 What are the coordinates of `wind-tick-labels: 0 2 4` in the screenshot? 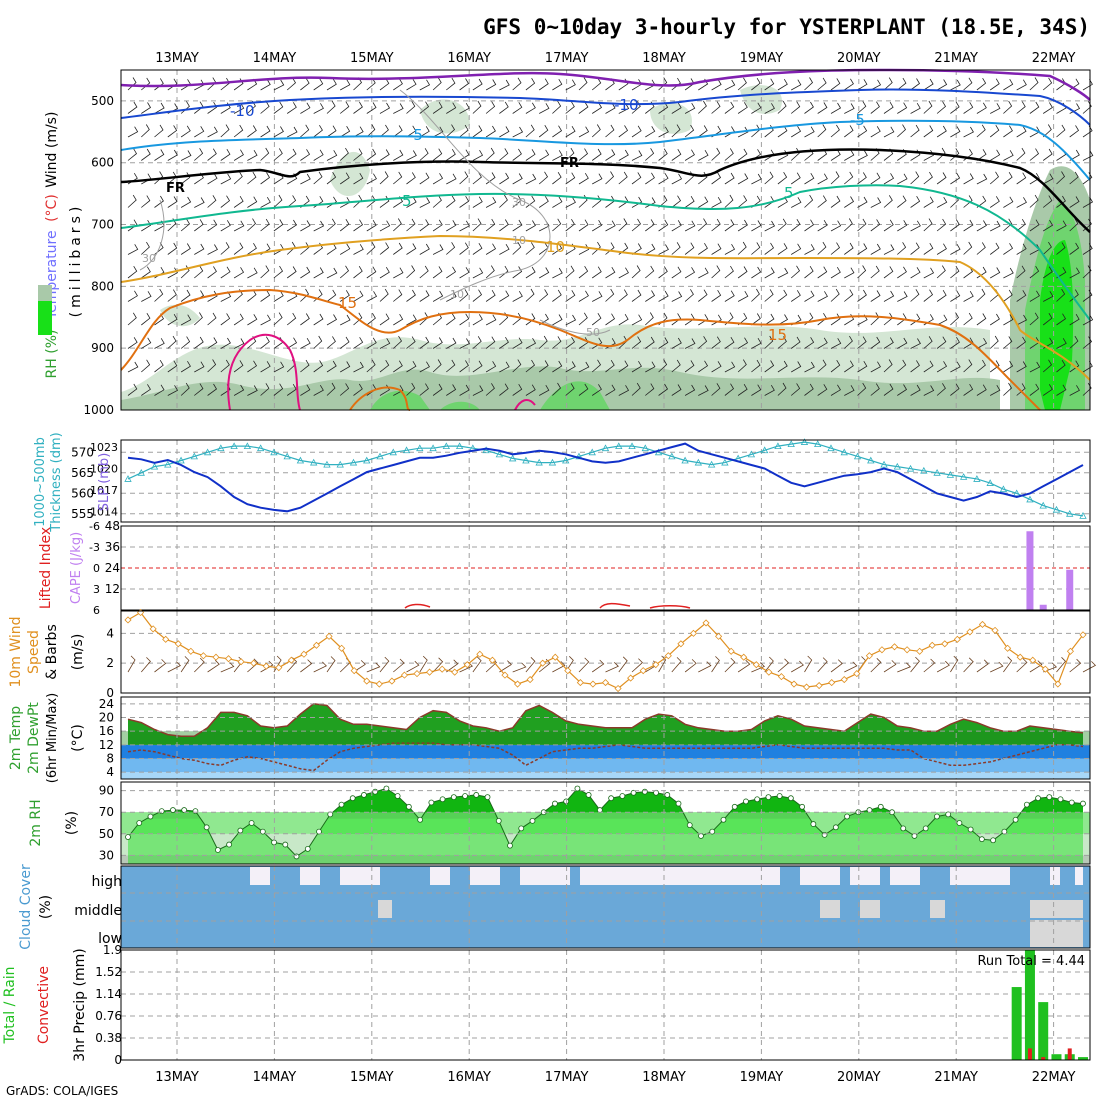 It's located at (110, 663).